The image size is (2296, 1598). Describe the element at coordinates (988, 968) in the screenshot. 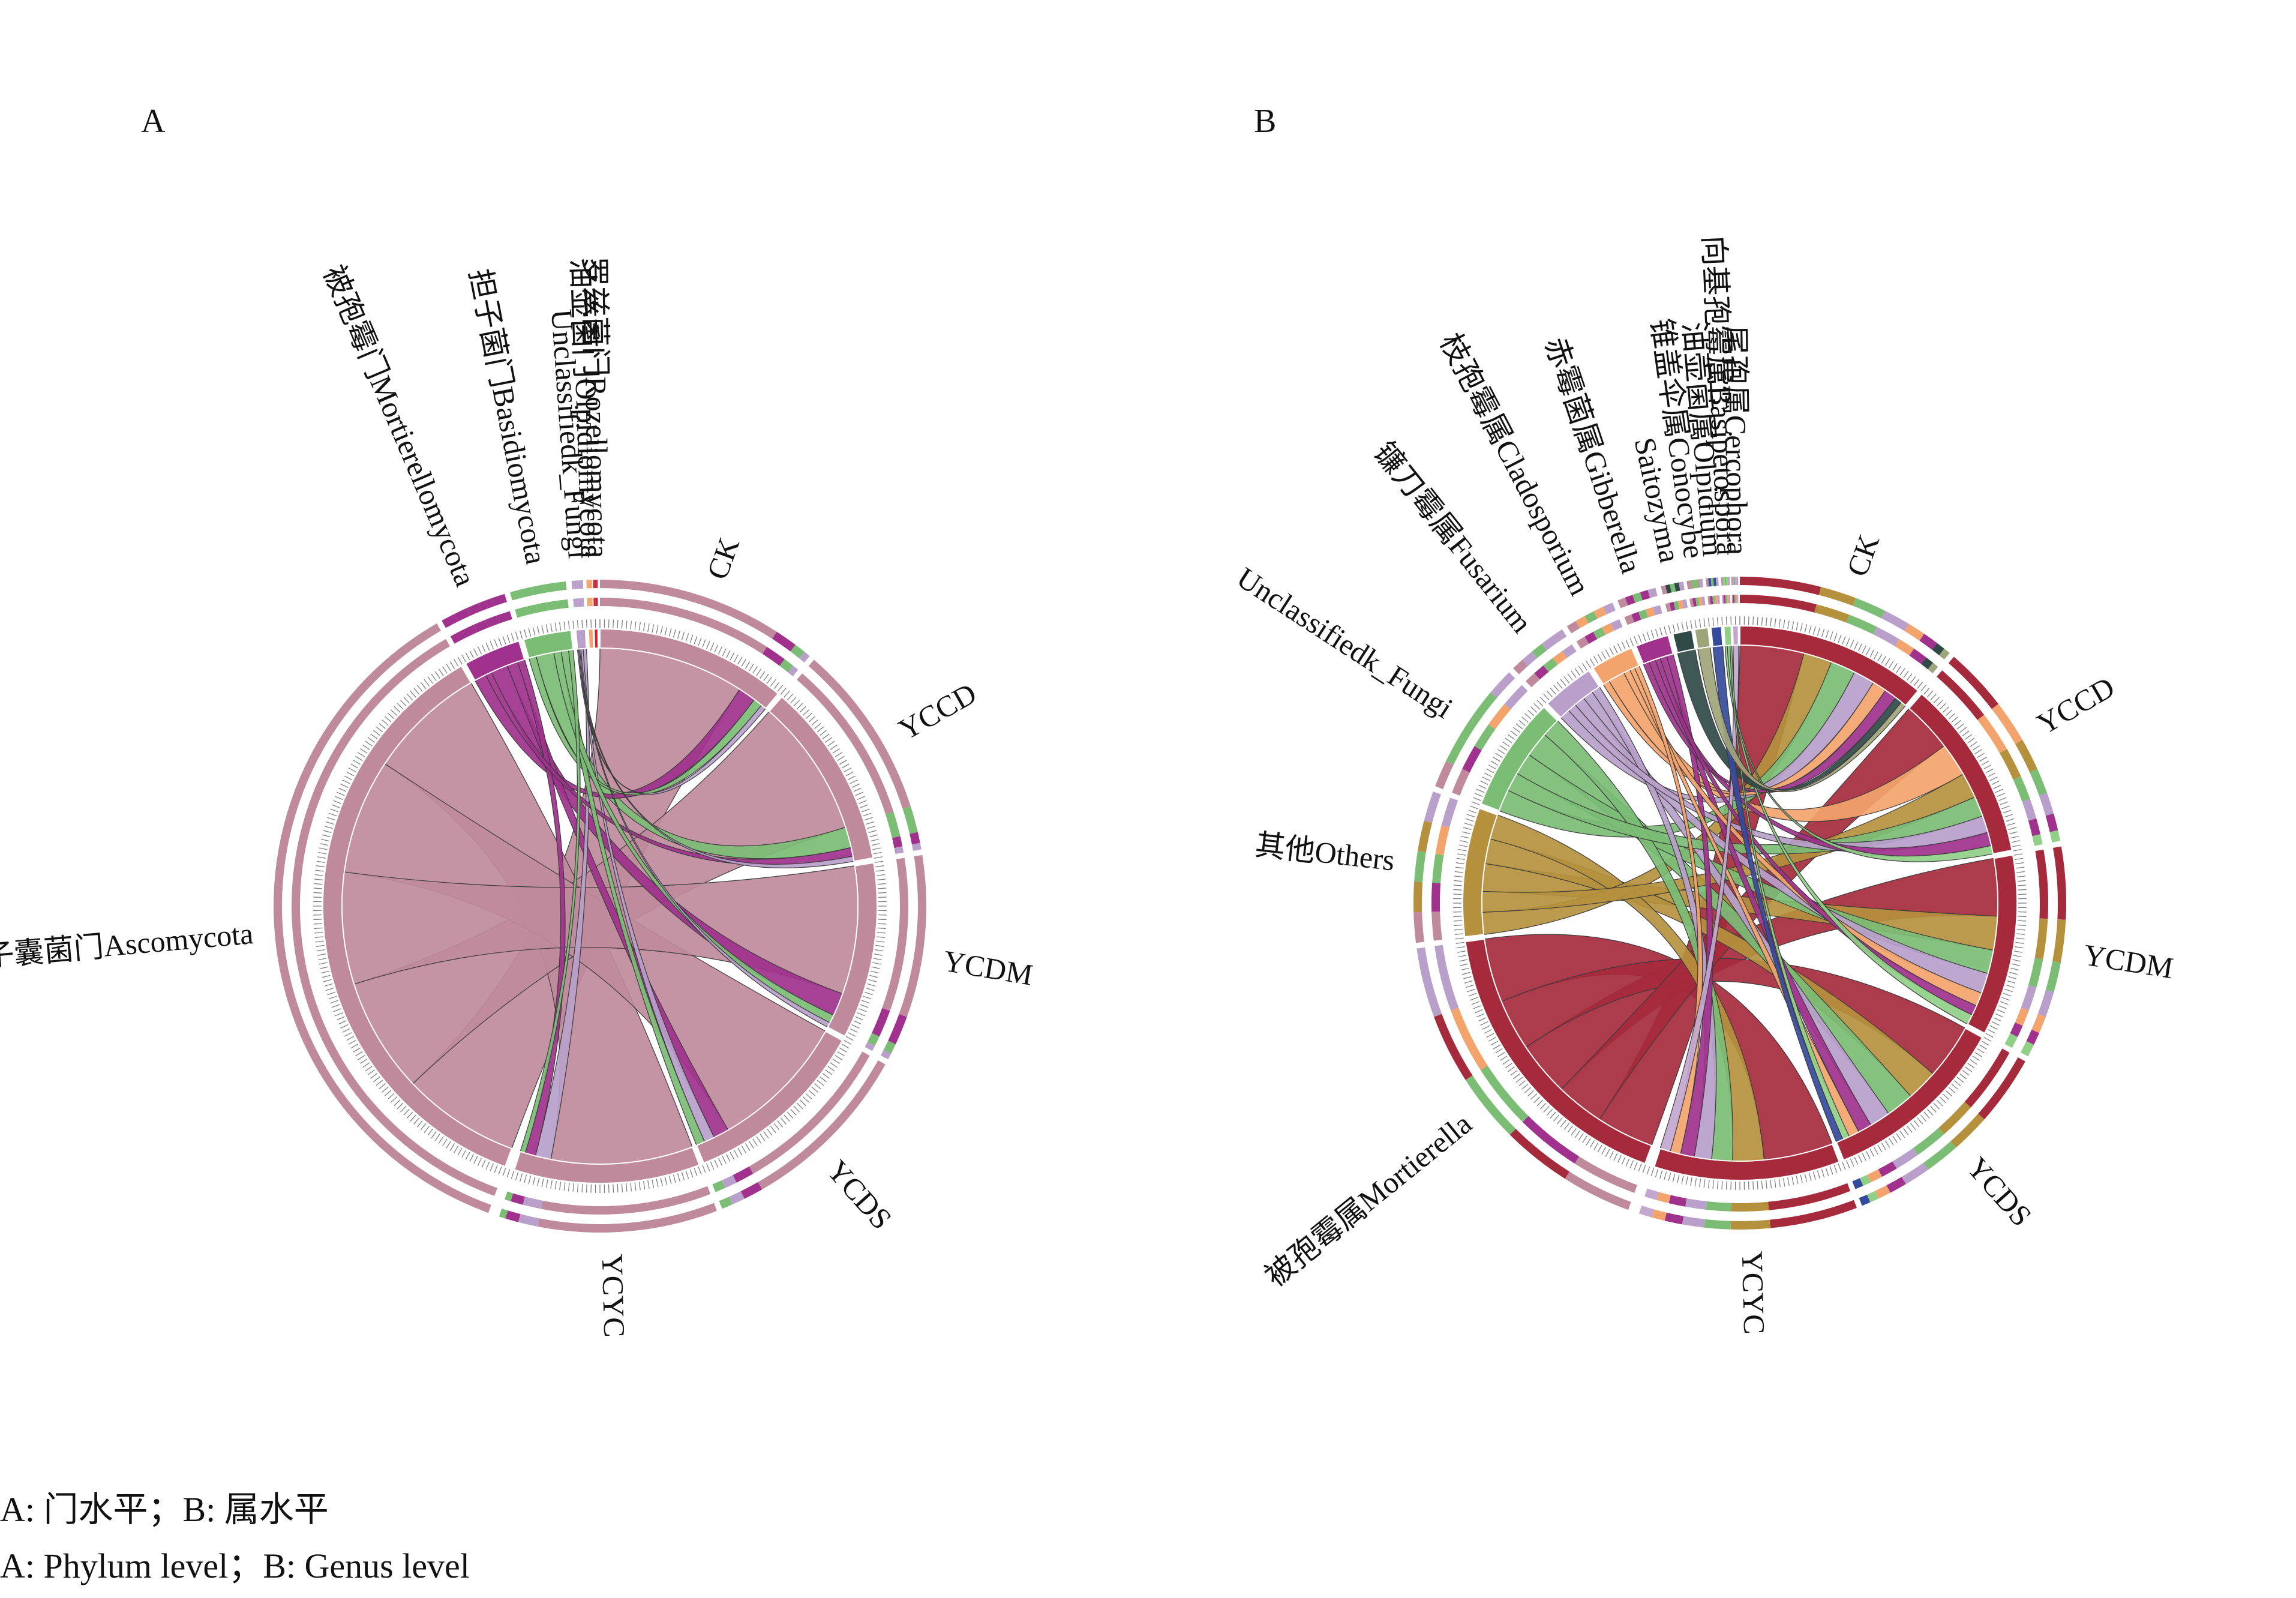

I see `sample-label-ycdm: YCDM` at that location.